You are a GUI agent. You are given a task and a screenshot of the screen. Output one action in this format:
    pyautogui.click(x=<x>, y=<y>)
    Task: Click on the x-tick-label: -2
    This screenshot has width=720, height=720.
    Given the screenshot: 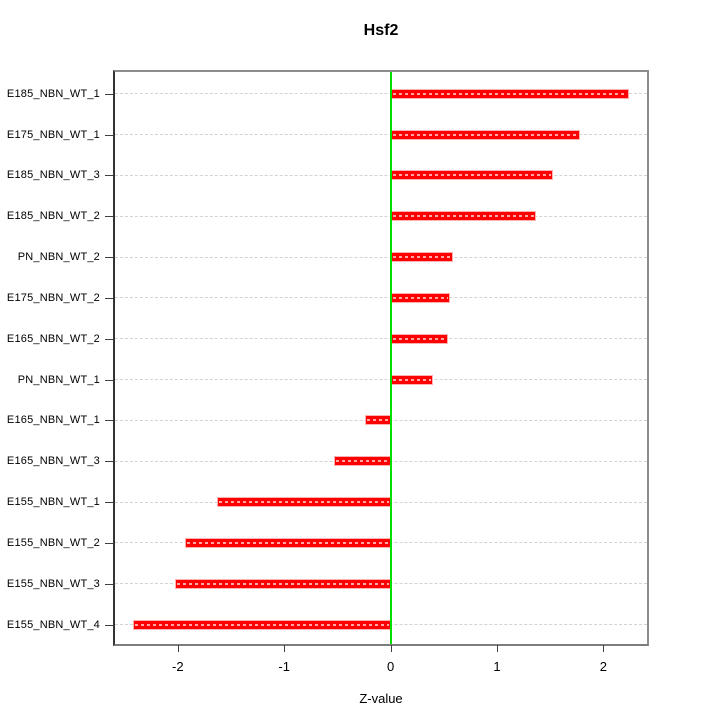 What is the action you would take?
    pyautogui.click(x=177, y=666)
    